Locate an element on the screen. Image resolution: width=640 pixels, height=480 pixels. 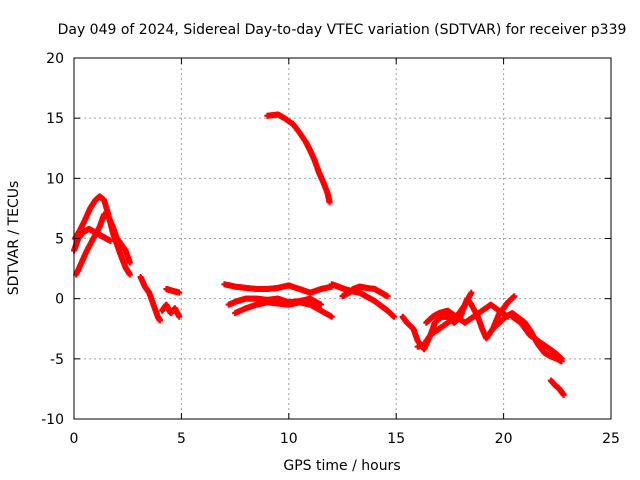
x-tick-label: 15 is located at coordinates (396, 439).